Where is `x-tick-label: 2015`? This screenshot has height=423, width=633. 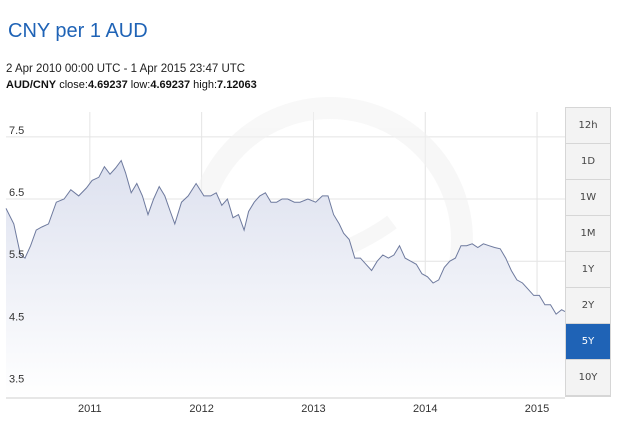
x-tick-label: 2015 is located at coordinates (537, 409).